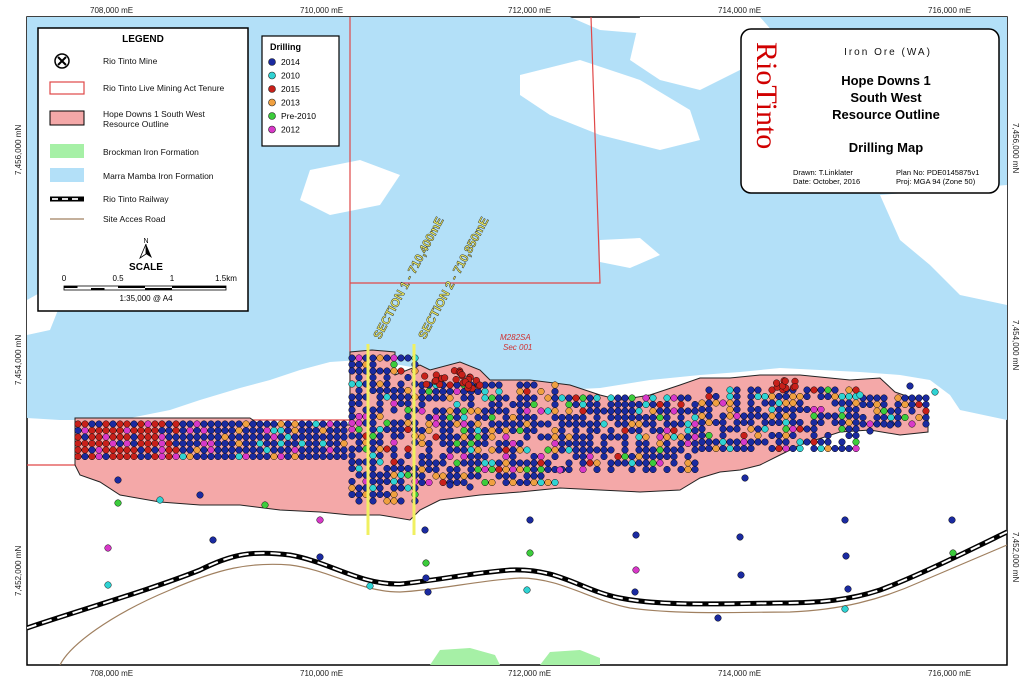 Image resolution: width=1035 pixels, height=683 pixels. What do you see at coordinates (1015, 557) in the screenshot?
I see `right-y-label: 7,452,000 mN` at bounding box center [1015, 557].